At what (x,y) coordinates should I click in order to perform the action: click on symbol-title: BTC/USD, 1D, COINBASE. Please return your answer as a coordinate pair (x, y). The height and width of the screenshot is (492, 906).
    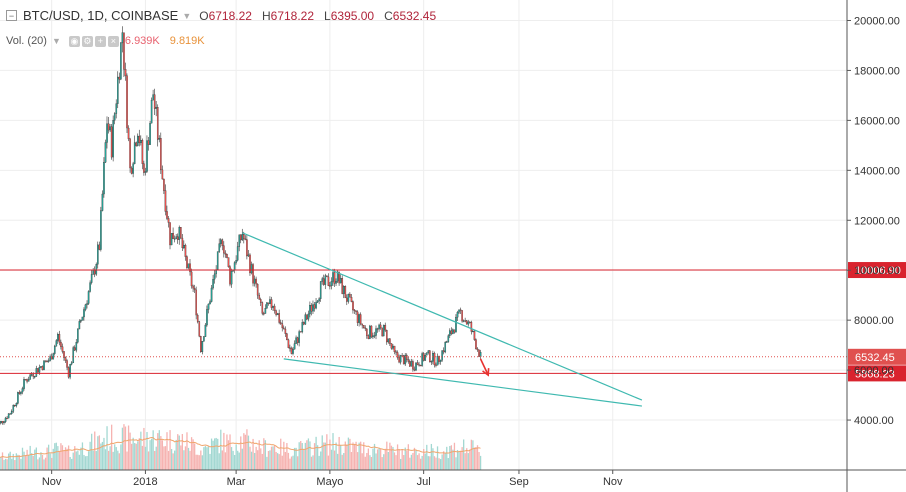
    Looking at the image, I should click on (101, 15).